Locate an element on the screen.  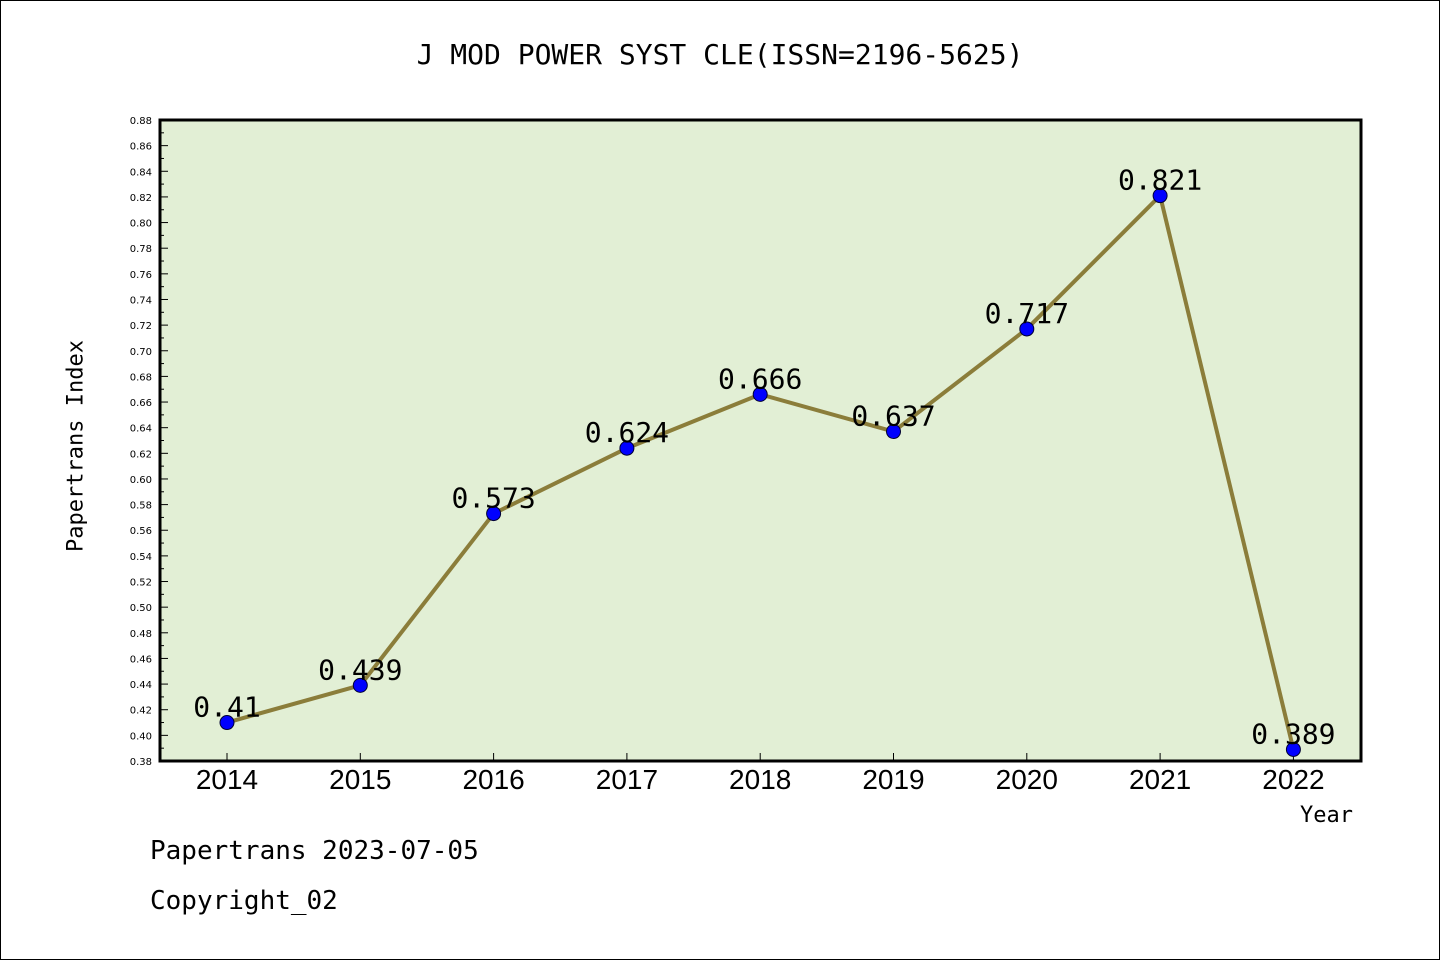
data-label: 0.624 is located at coordinates (627, 432).